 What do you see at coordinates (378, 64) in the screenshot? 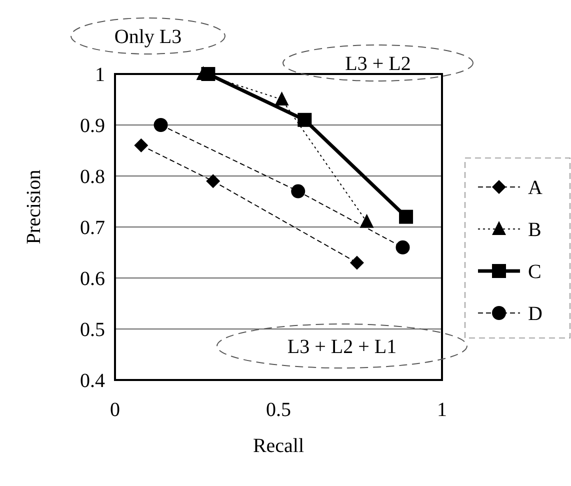
I see `annotation: L3 + L2` at bounding box center [378, 64].